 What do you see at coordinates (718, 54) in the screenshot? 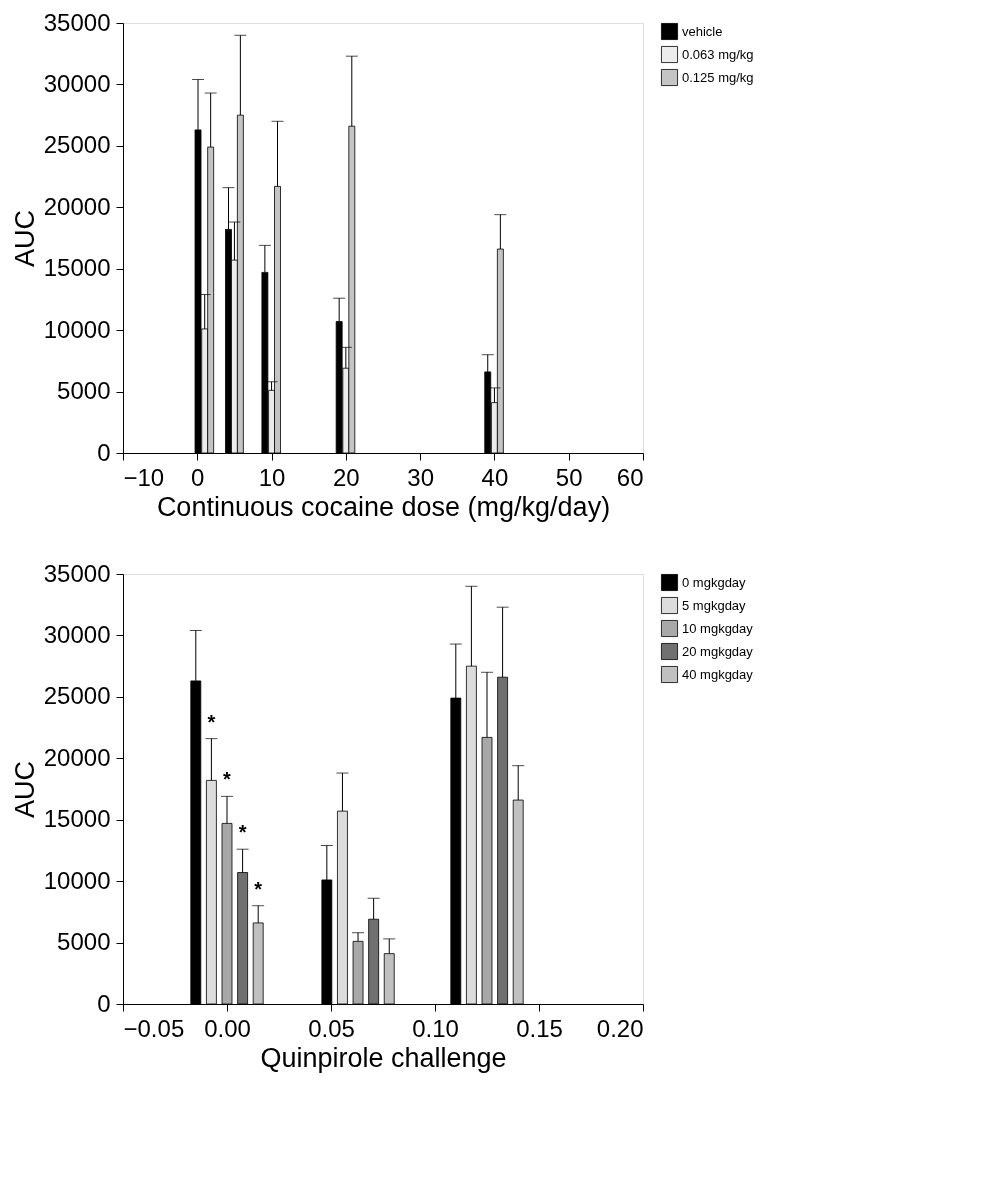
I see `legend-label: 0.063 mg/kg` at bounding box center [718, 54].